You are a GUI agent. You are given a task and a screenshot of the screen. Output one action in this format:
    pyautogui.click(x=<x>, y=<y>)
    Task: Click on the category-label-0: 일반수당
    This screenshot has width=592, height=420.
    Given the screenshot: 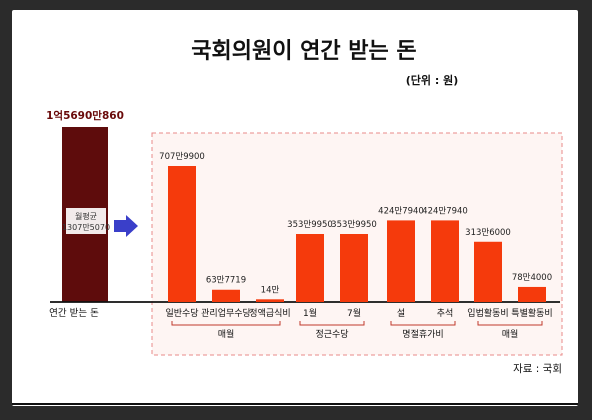 What is the action you would take?
    pyautogui.click(x=181, y=313)
    